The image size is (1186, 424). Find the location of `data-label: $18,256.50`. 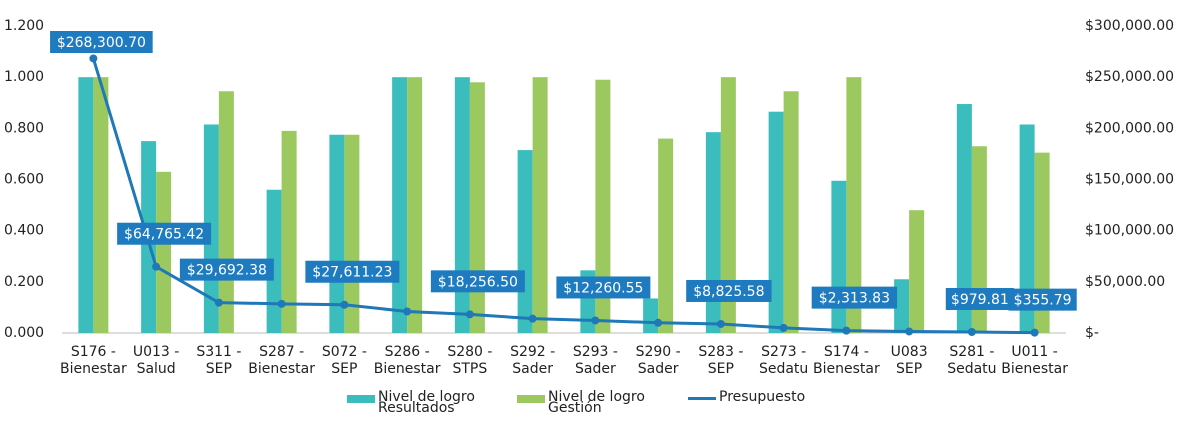

data-label: $18,256.50 is located at coordinates (478, 282).